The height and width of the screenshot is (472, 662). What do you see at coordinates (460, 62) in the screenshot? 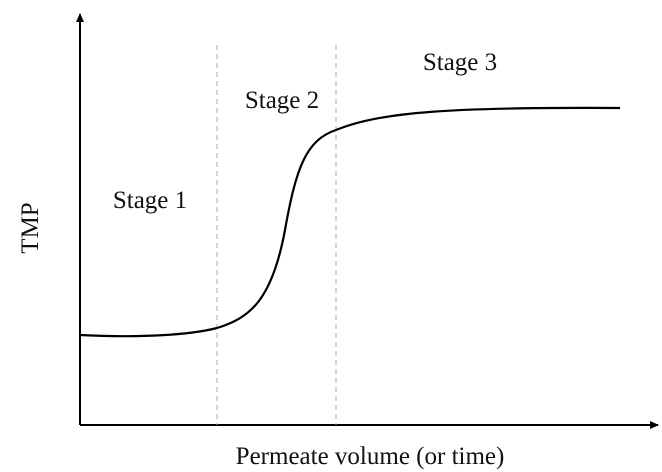
I see `stage-label: Stage 3` at bounding box center [460, 62].